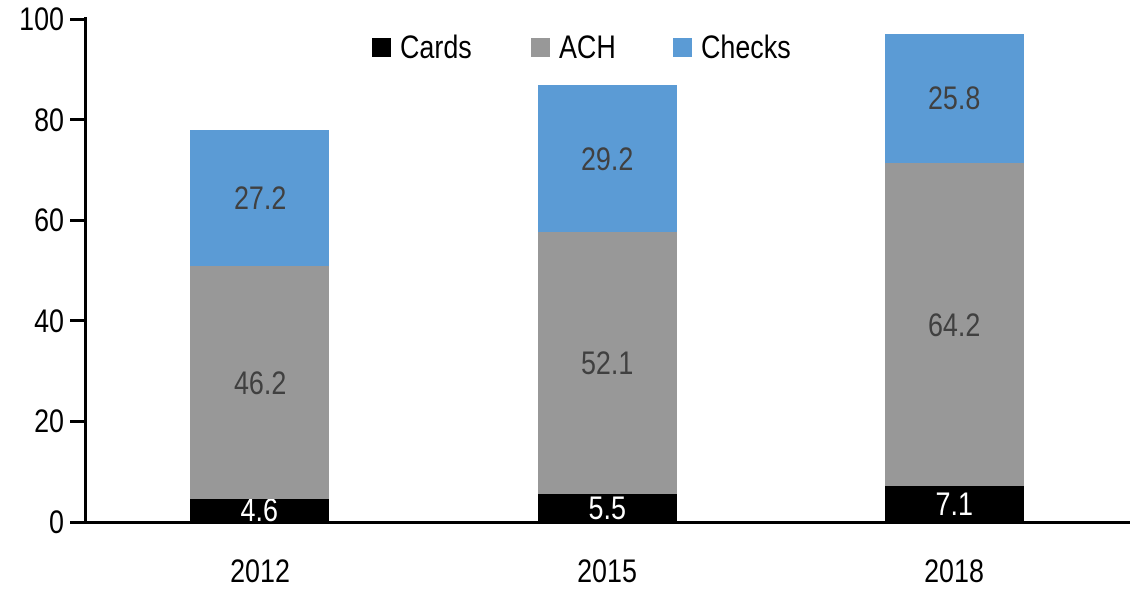 The height and width of the screenshot is (599, 1134). I want to click on legend-label: ACH, so click(588, 47).